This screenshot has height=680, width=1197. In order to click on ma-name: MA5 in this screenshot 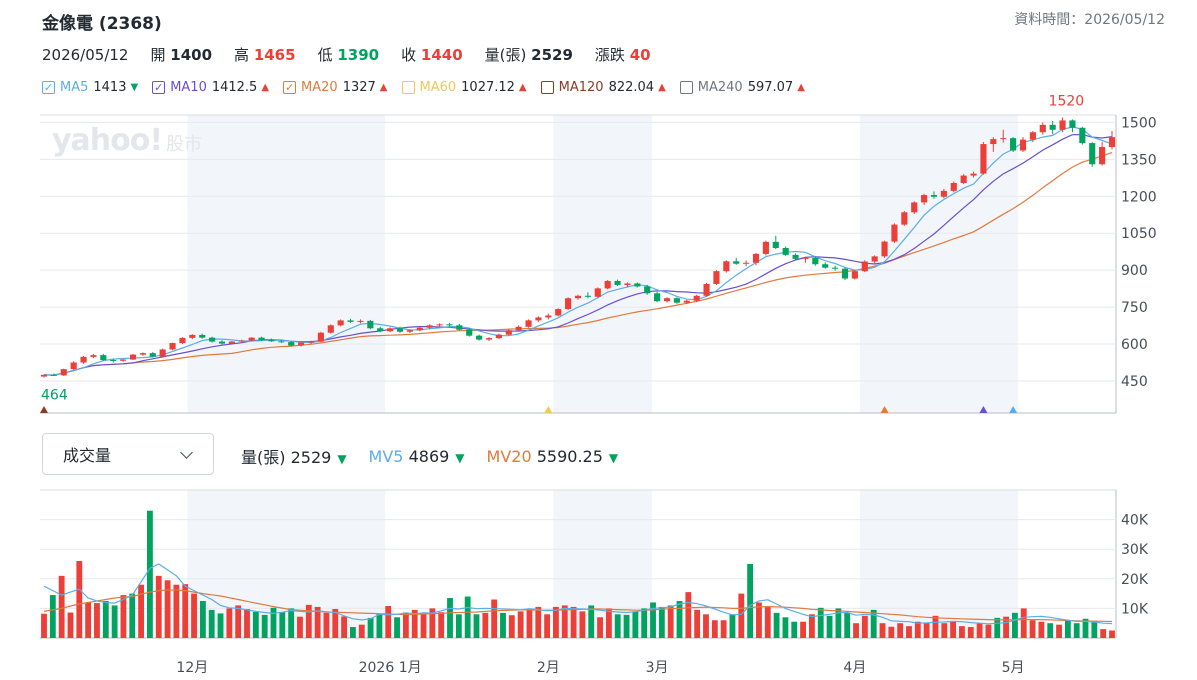, I will do `click(74, 87)`.